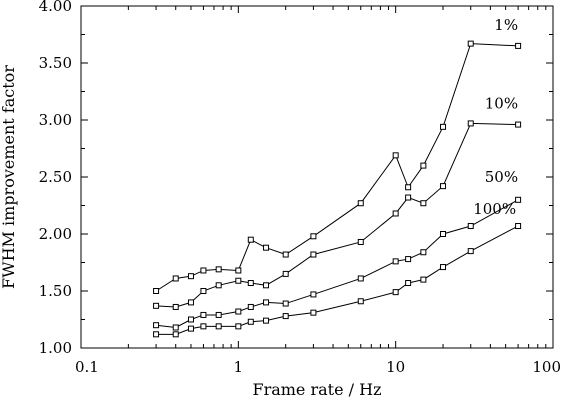 Image resolution: width=567 pixels, height=400 pixels. Describe the element at coordinates (55, 234) in the screenshot. I see `y-tick-label: 2.00` at that location.